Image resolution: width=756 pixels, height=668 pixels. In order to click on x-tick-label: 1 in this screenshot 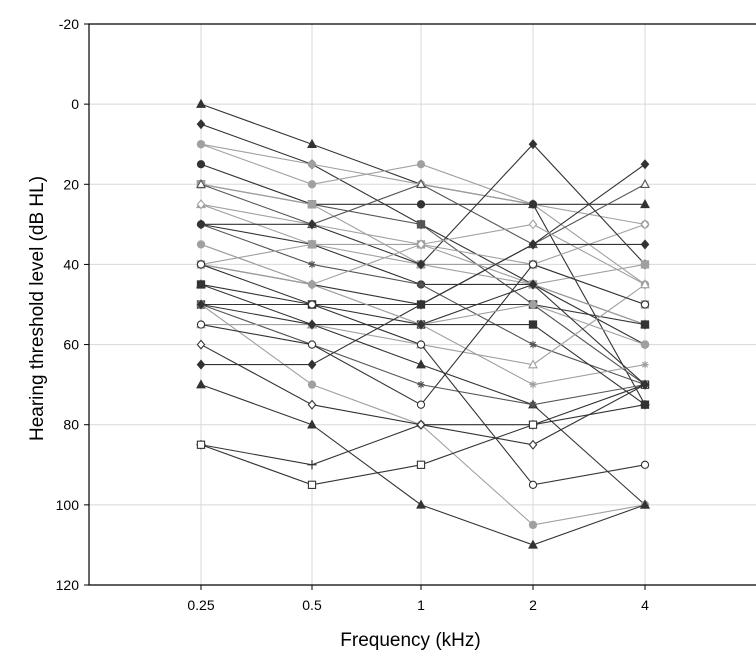, I will do `click(421, 605)`.